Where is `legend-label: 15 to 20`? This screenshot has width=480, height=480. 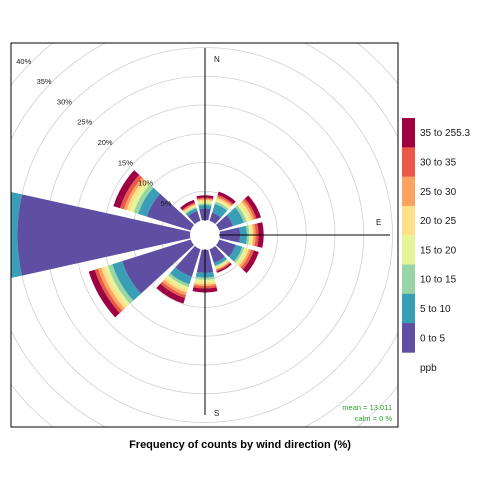
legend-label: 15 to 20 is located at coordinates (438, 250).